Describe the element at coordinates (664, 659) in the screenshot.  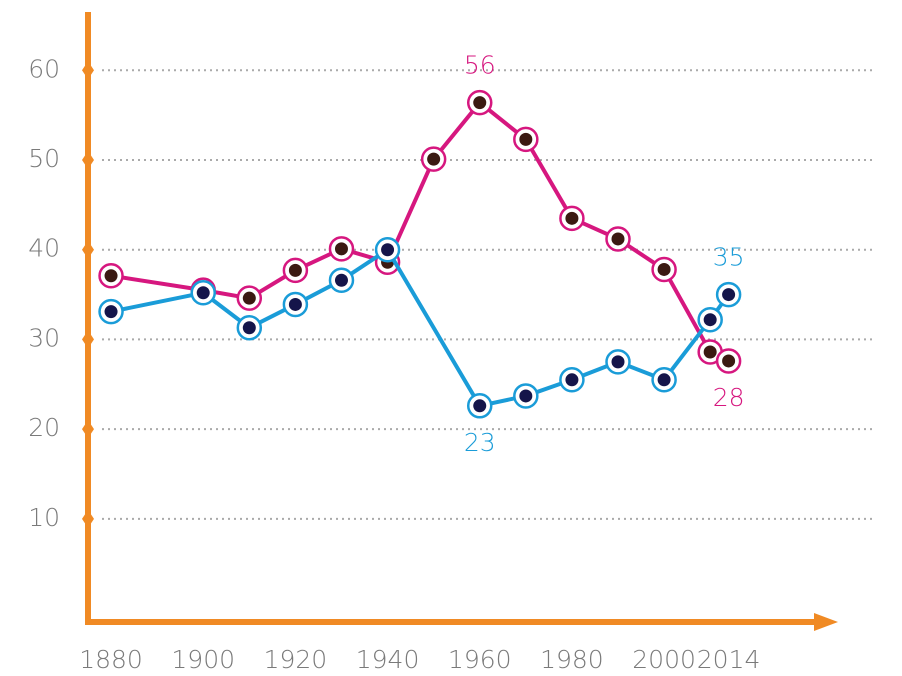
I see `x-tick-label: 2000` at that location.